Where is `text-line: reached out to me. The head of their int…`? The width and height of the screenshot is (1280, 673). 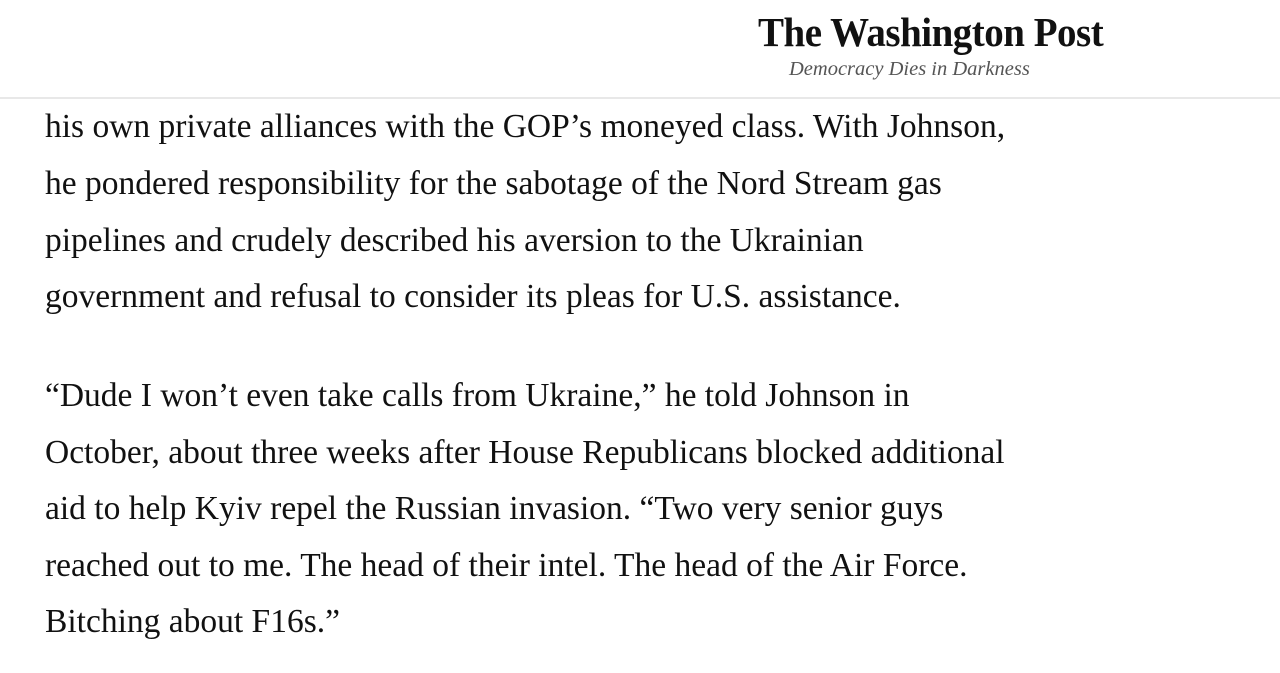 text-line: reached out to me. The head of their int… is located at coordinates (506, 565).